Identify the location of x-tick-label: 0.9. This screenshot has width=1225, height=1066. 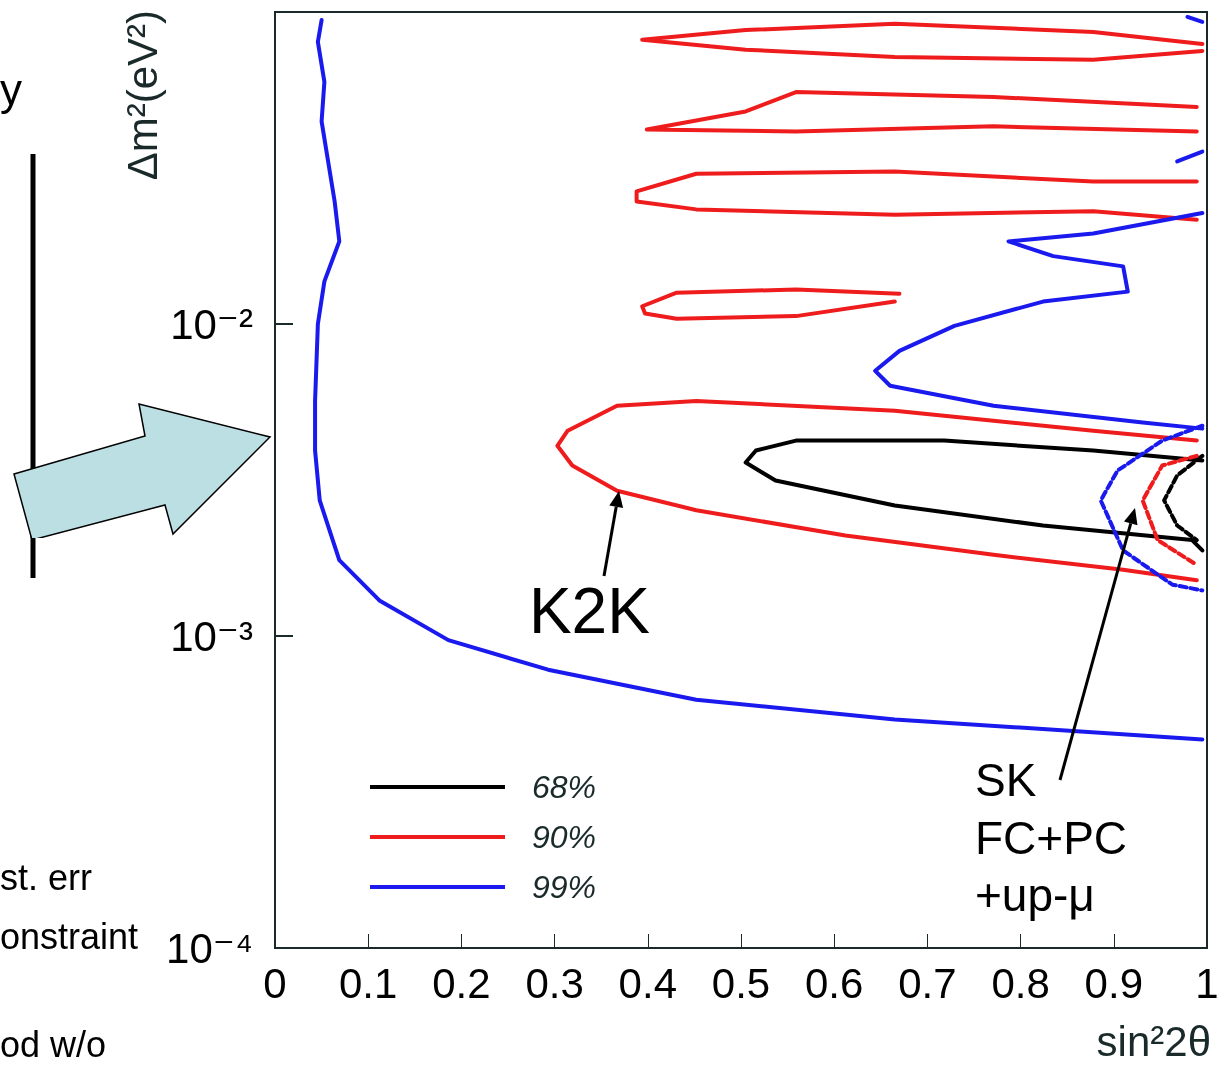
(1113, 983).